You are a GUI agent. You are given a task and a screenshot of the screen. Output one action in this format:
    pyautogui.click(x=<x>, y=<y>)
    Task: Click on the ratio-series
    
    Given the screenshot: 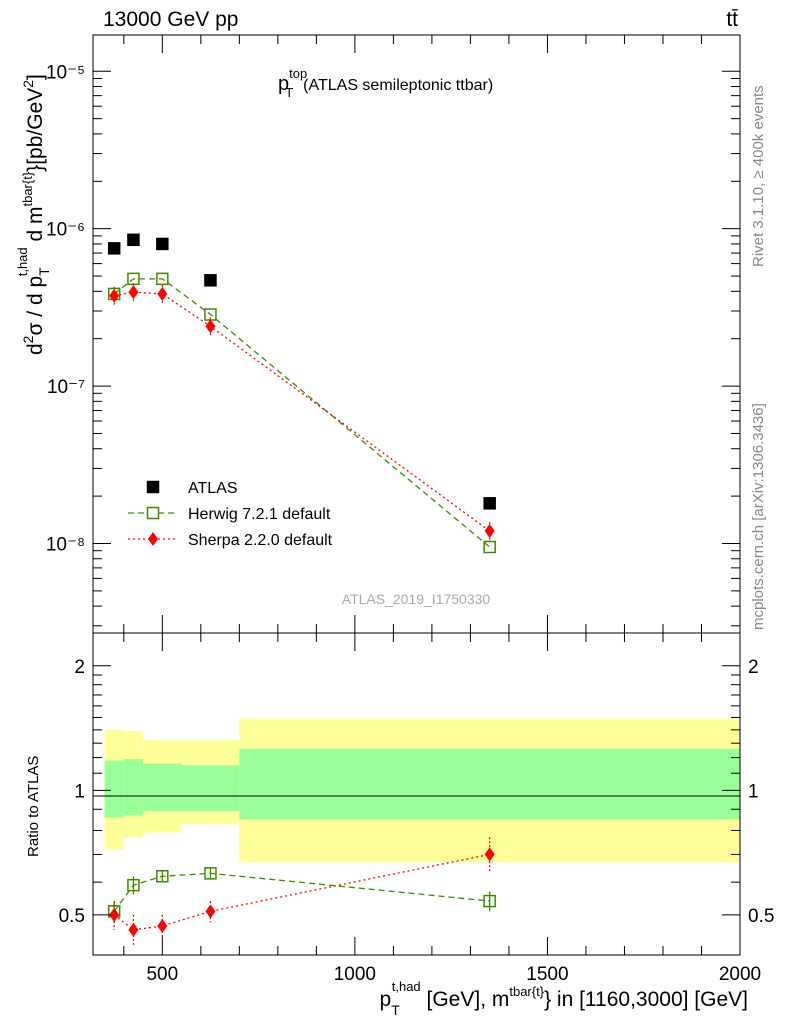 What is the action you would take?
    pyautogui.click(x=301, y=892)
    